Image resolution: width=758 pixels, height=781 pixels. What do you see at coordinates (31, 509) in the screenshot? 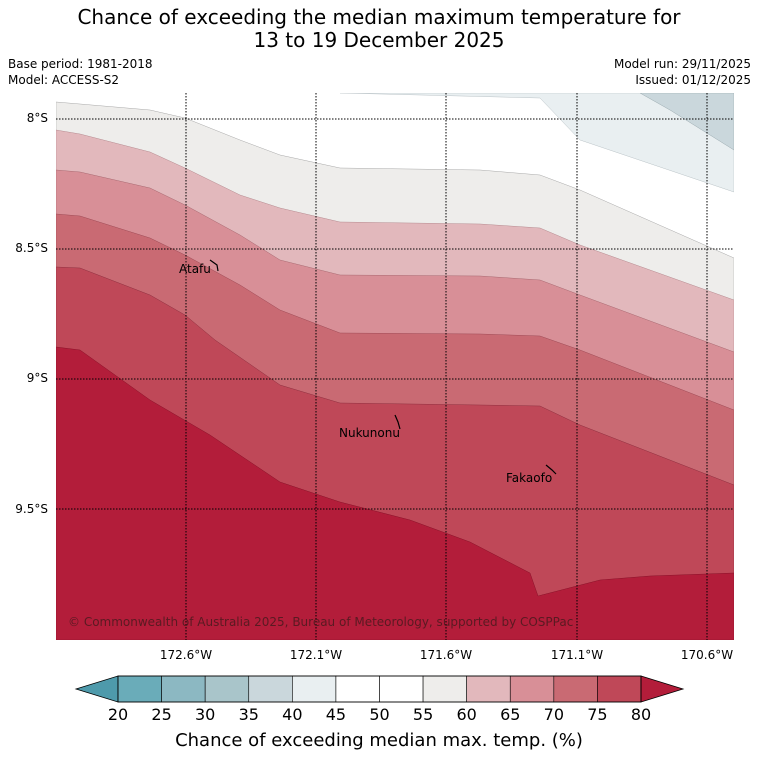
I see `lat-label-9-5s: 9.5°S` at bounding box center [31, 509].